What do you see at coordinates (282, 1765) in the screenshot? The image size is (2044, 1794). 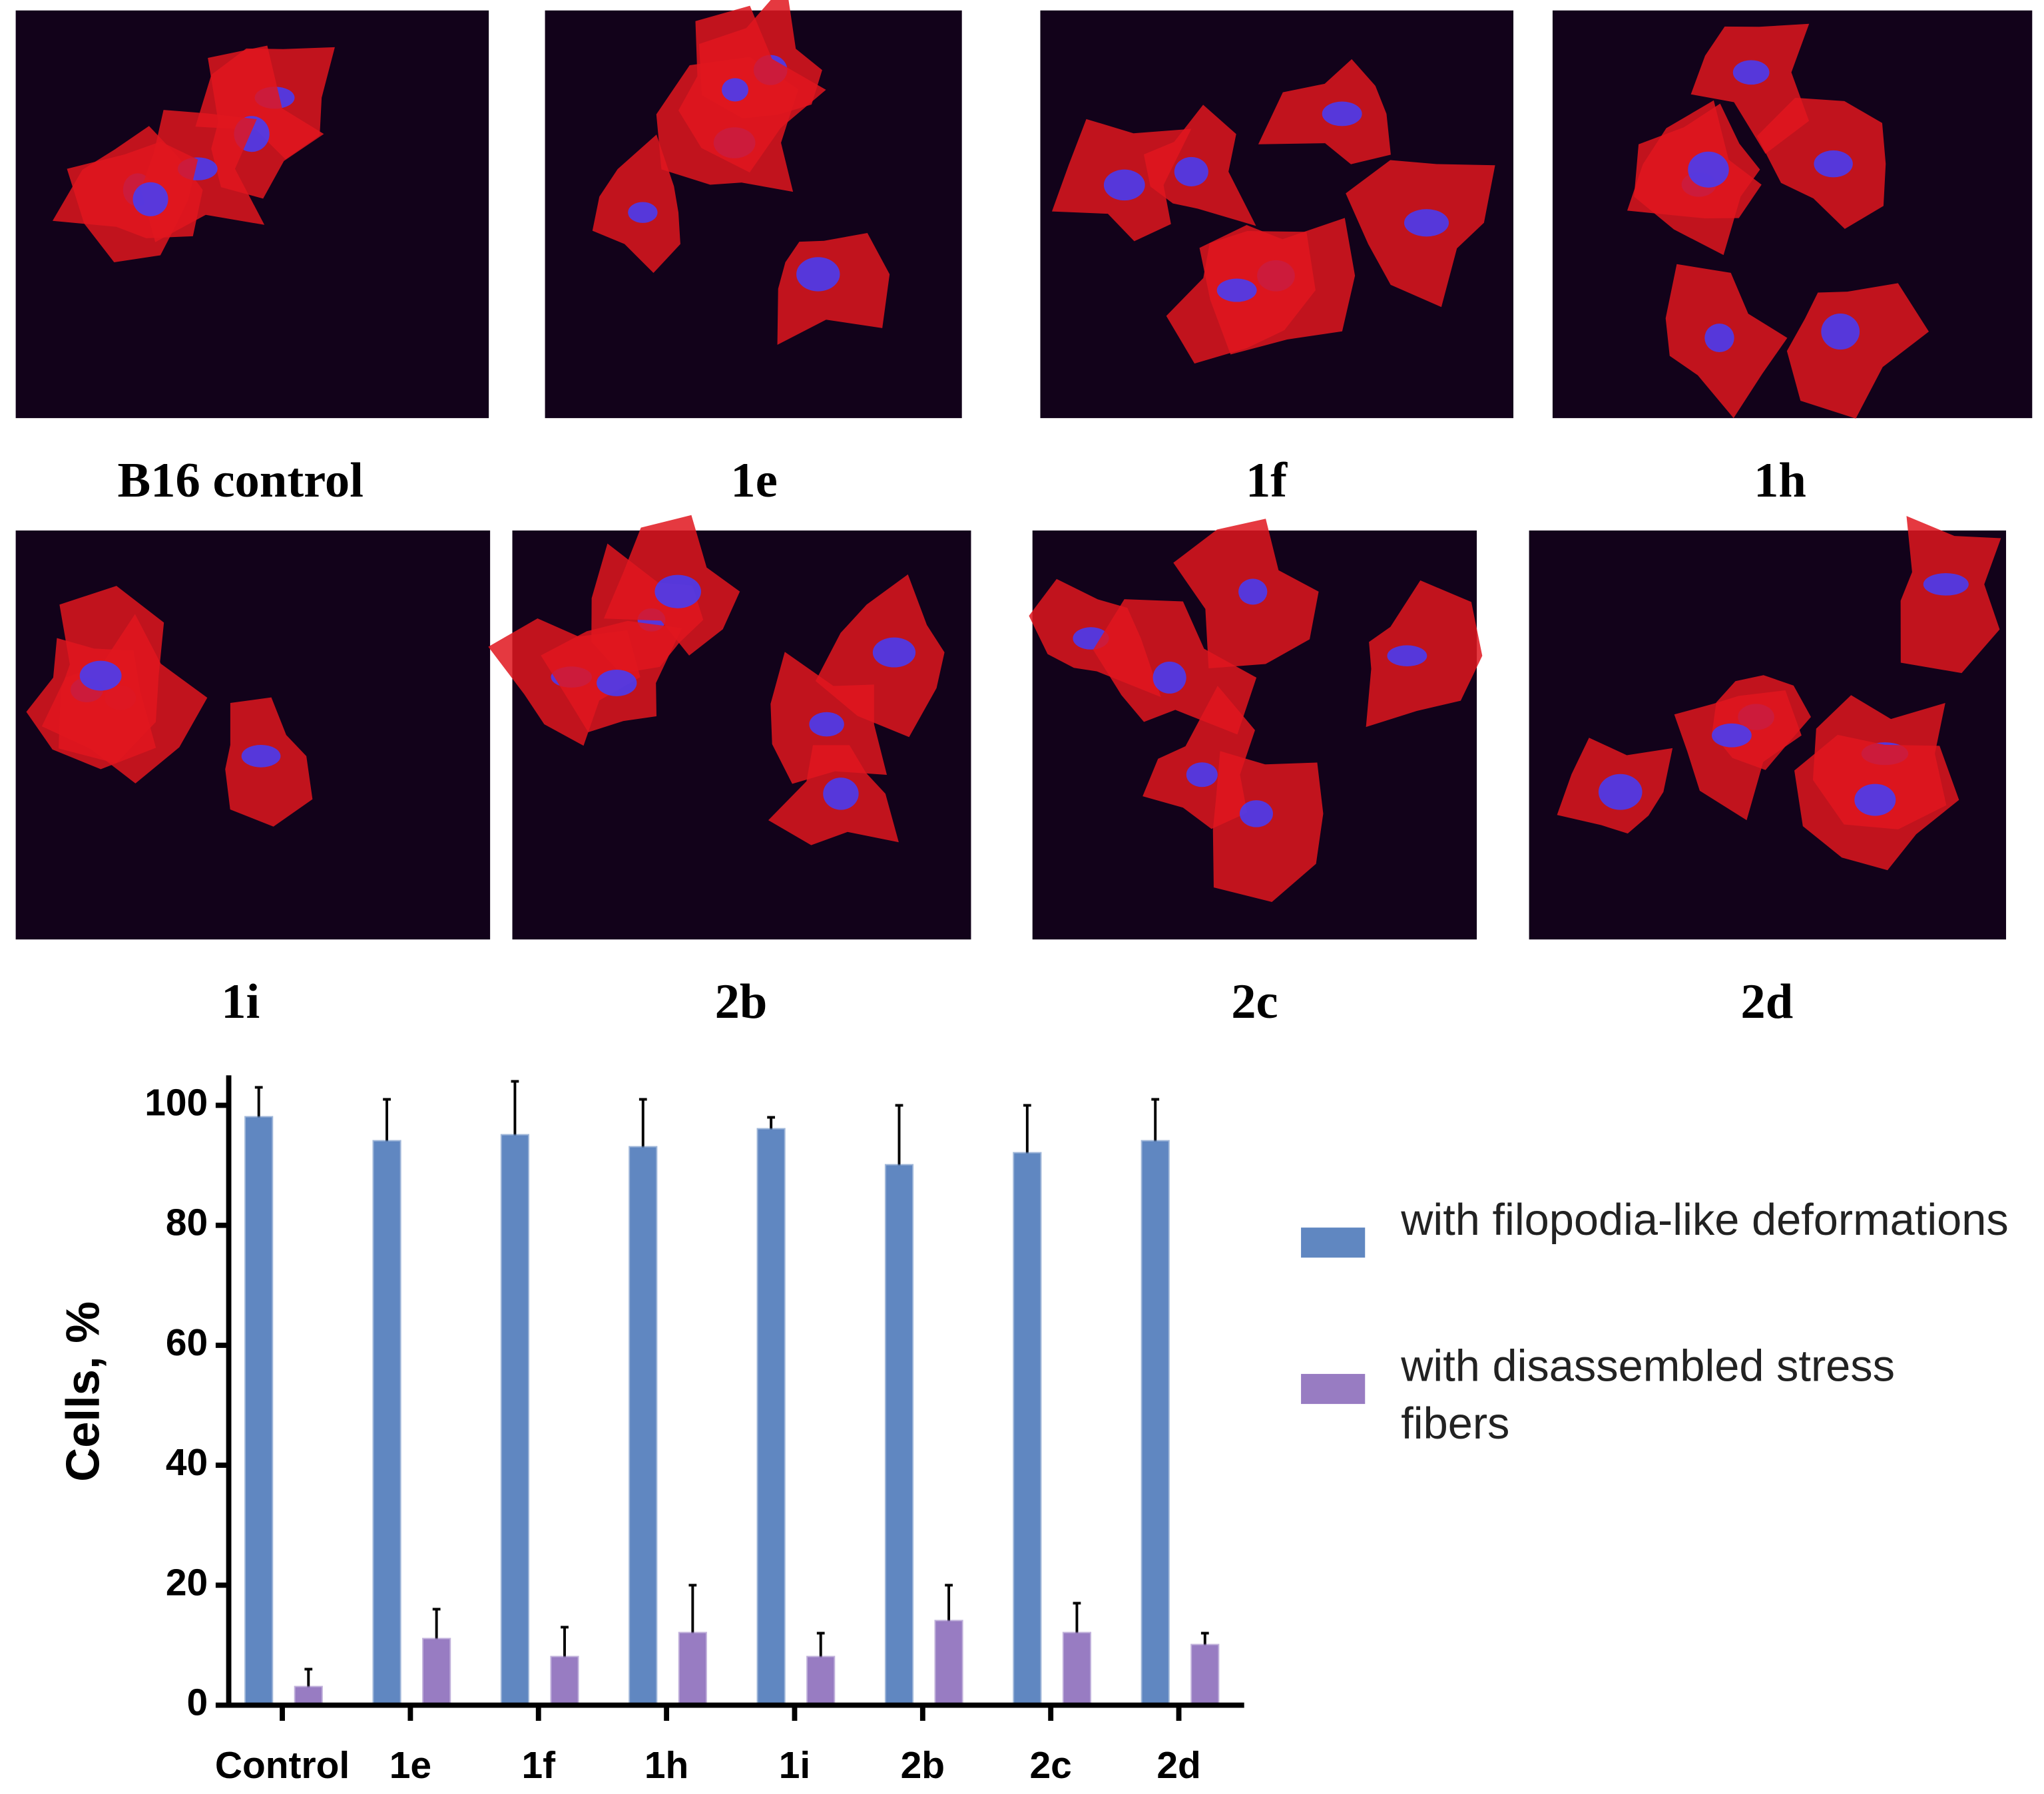 I see `x-tick-label: Control` at bounding box center [282, 1765].